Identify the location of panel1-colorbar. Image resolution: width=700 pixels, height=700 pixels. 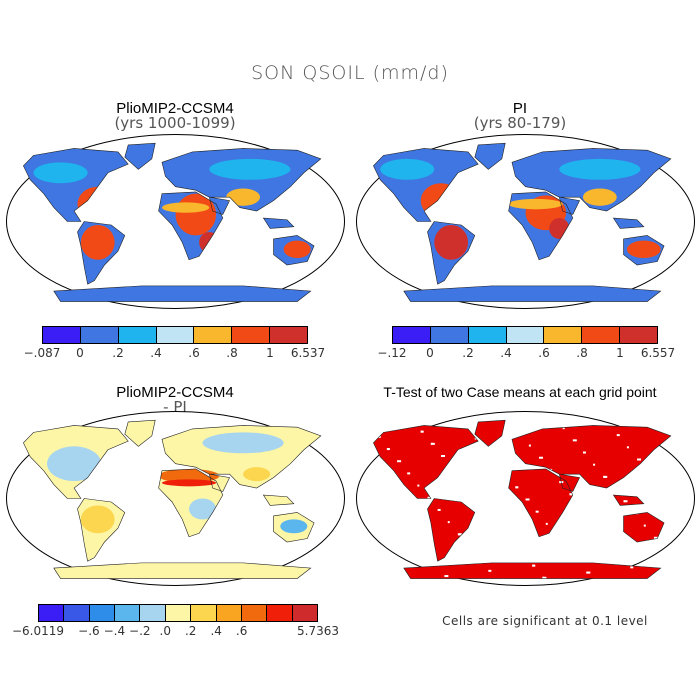
(175, 335).